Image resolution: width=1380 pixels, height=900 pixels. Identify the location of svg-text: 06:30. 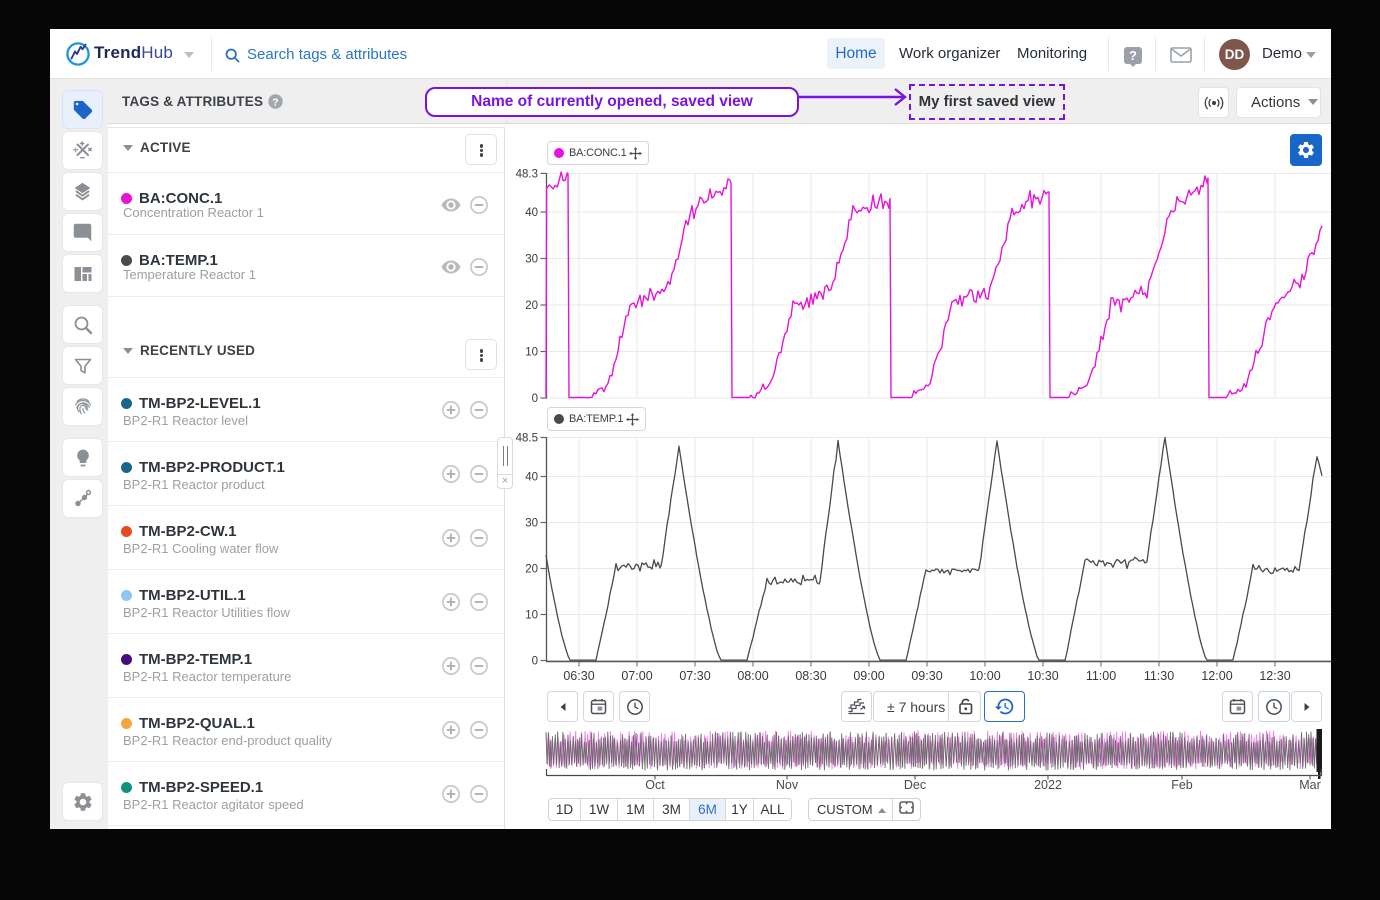
(578, 676).